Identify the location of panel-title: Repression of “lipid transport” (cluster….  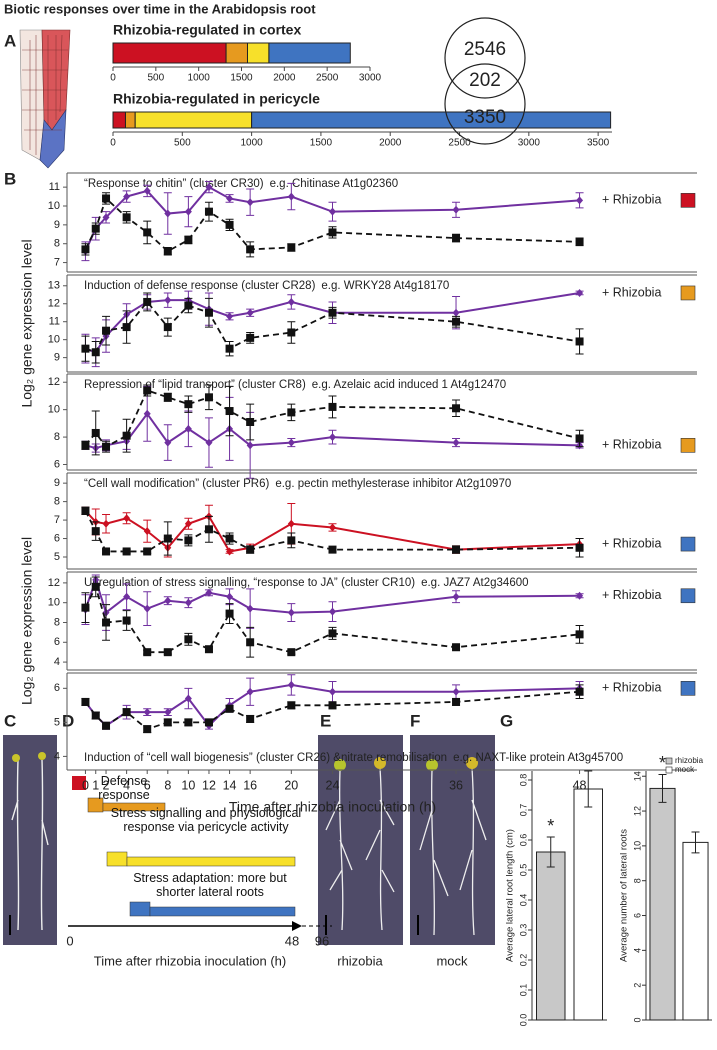
(195, 385).